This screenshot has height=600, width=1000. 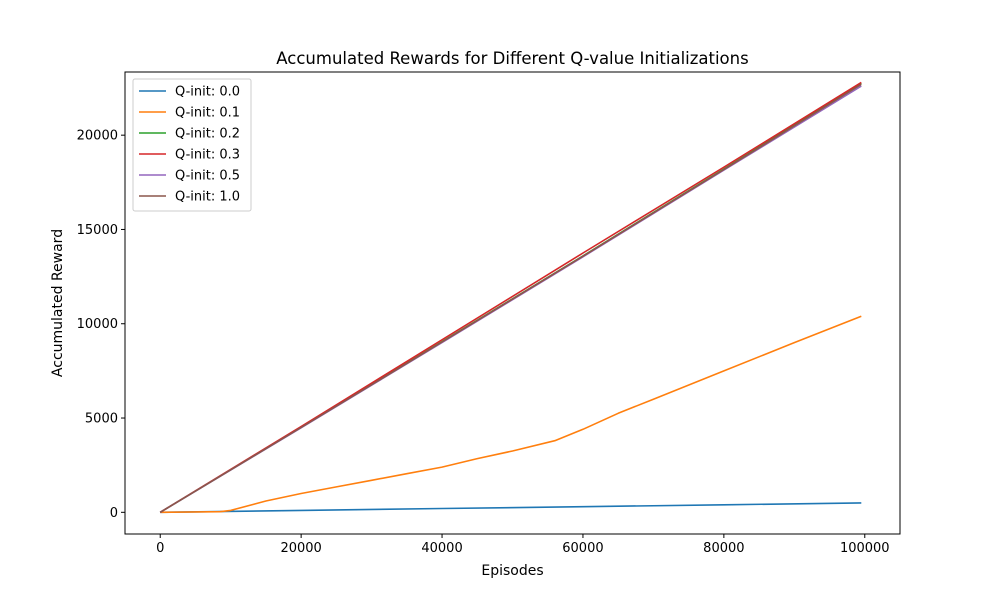 I want to click on x-tick-label: 100000, so click(x=865, y=548).